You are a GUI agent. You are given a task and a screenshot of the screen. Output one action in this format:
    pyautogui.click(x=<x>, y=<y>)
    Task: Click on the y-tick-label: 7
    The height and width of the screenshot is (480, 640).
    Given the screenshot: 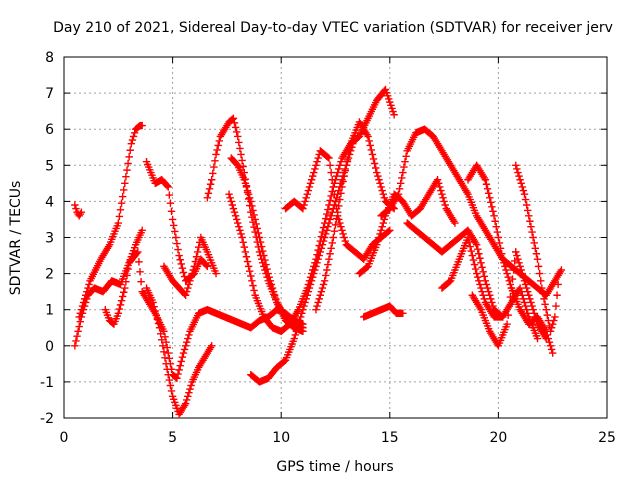 What is the action you would take?
    pyautogui.click(x=49, y=94)
    